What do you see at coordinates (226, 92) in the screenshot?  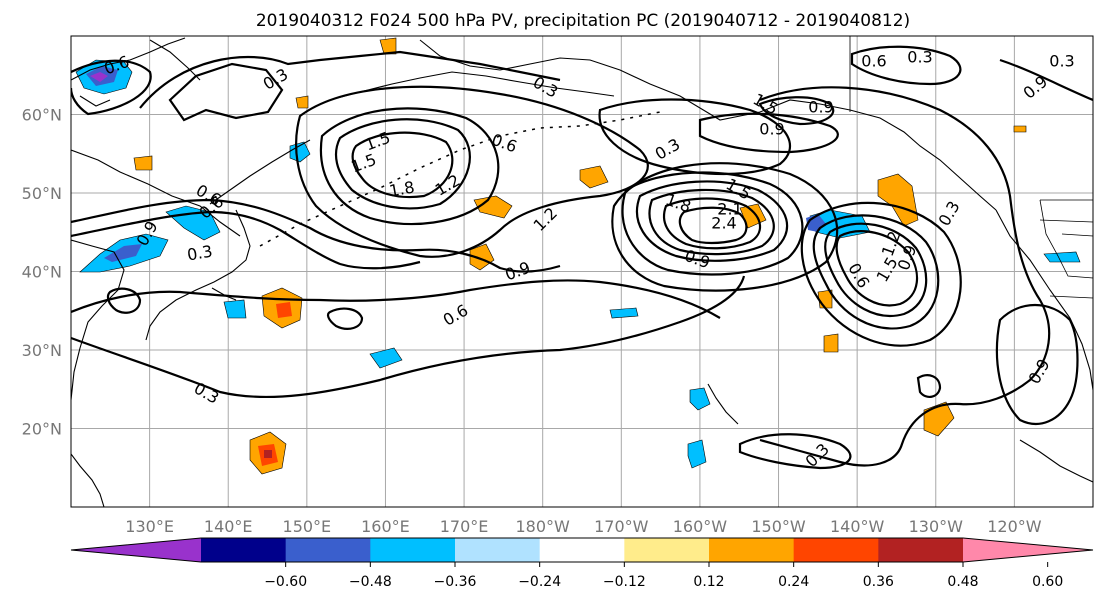 I see `contour-0.3-kamchatka` at bounding box center [226, 92].